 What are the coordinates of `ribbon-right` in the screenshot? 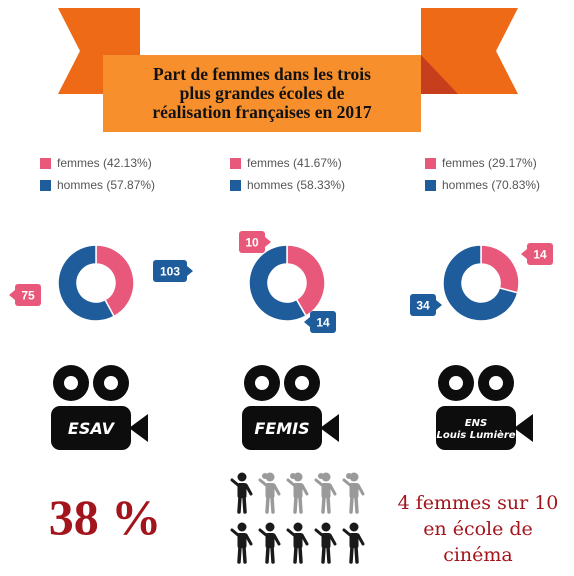 It's located at (469, 51).